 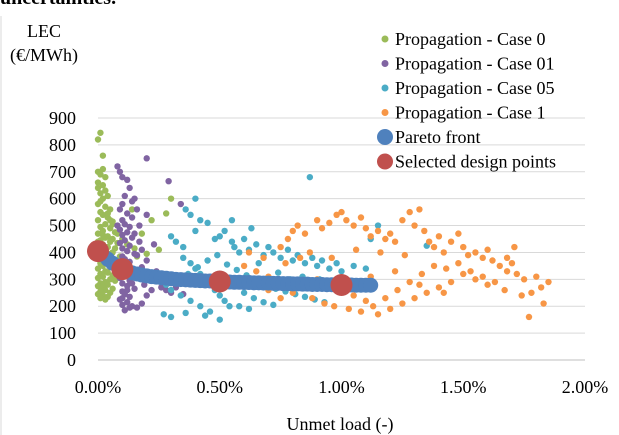 What do you see at coordinates (71, 360) in the screenshot?
I see `y-tick-label: 0` at bounding box center [71, 360].